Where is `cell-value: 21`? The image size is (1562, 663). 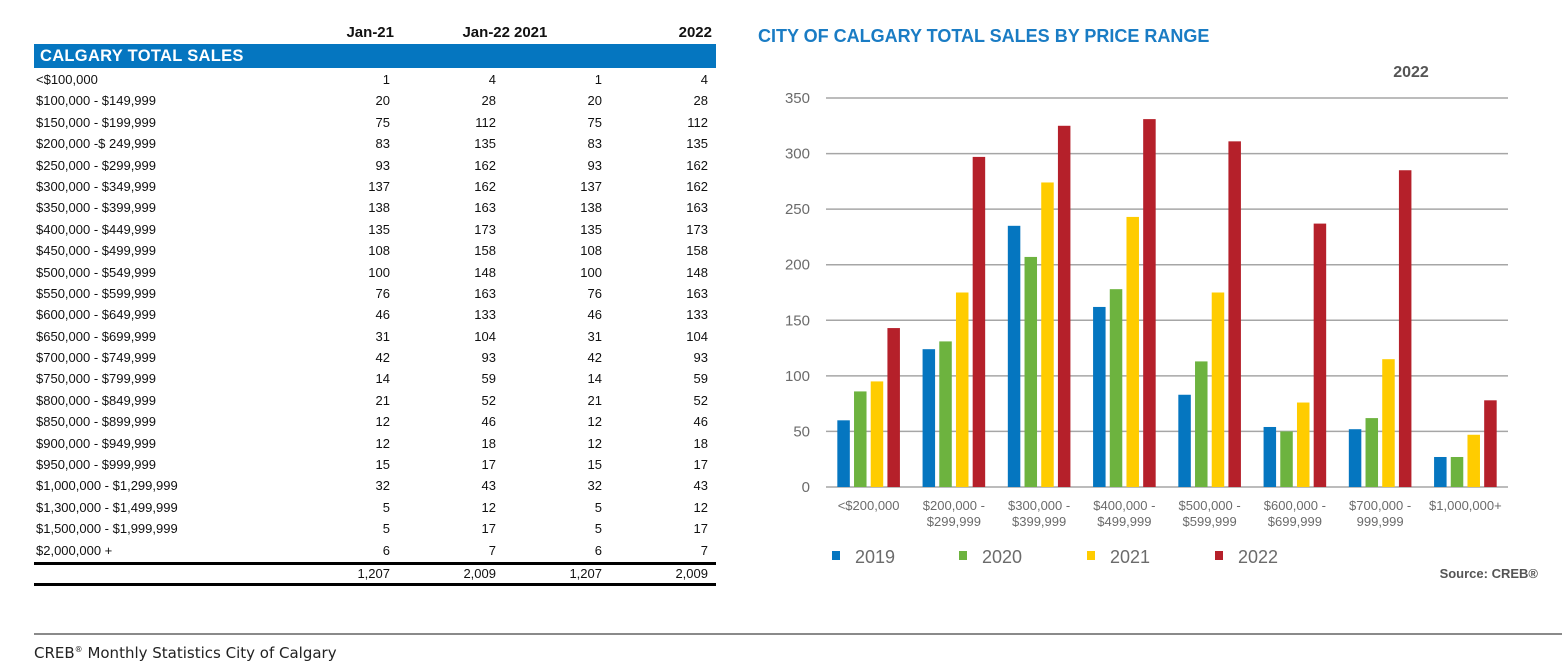 cell-value: 21 is located at coordinates (382, 400).